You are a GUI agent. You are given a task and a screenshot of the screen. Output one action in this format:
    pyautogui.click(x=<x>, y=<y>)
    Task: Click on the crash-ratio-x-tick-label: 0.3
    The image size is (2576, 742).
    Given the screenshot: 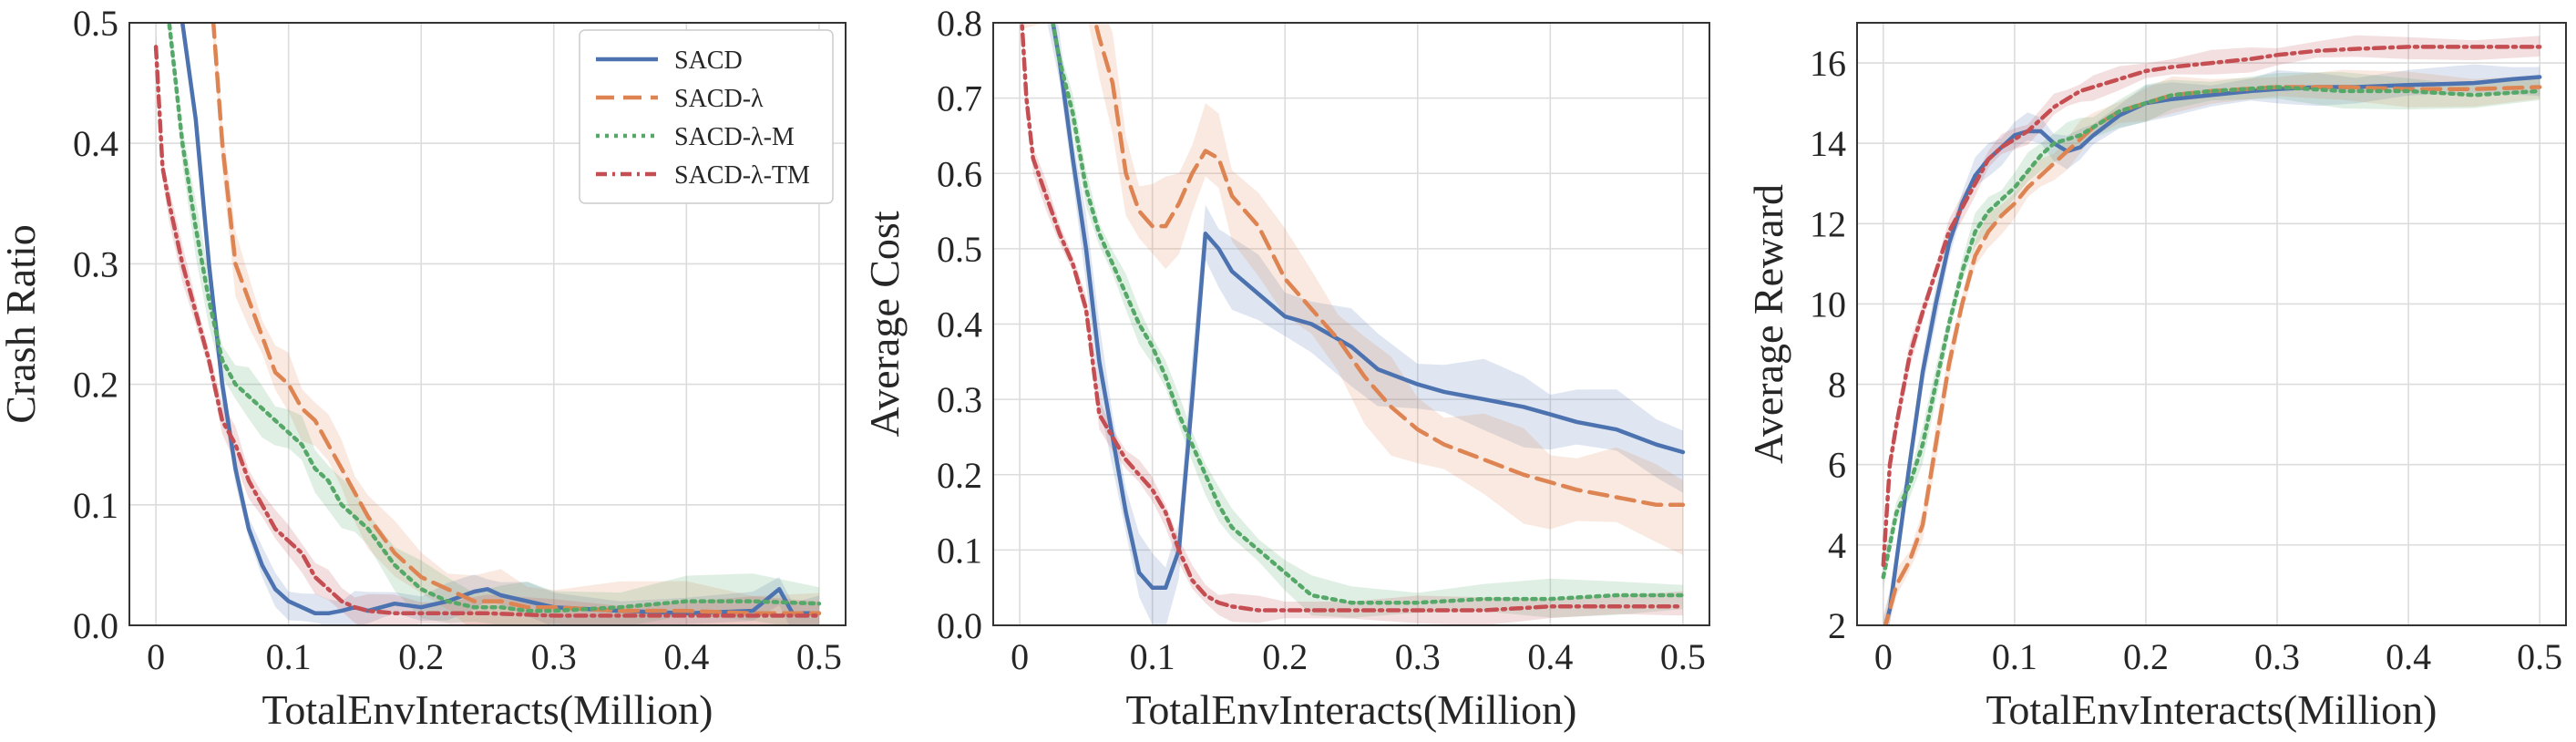 What is the action you would take?
    pyautogui.click(x=554, y=656)
    